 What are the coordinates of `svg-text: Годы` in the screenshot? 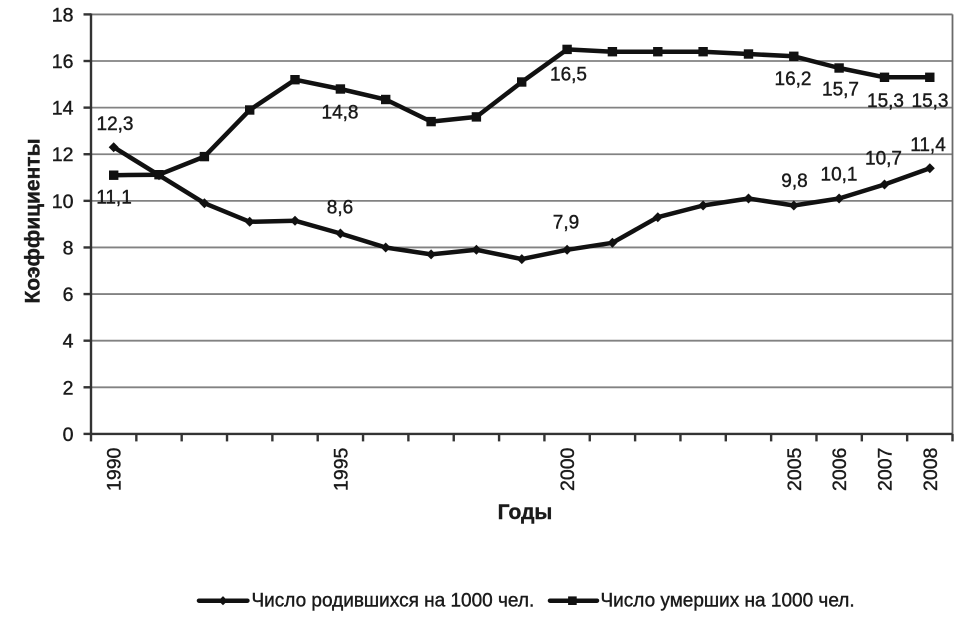 It's located at (525, 512).